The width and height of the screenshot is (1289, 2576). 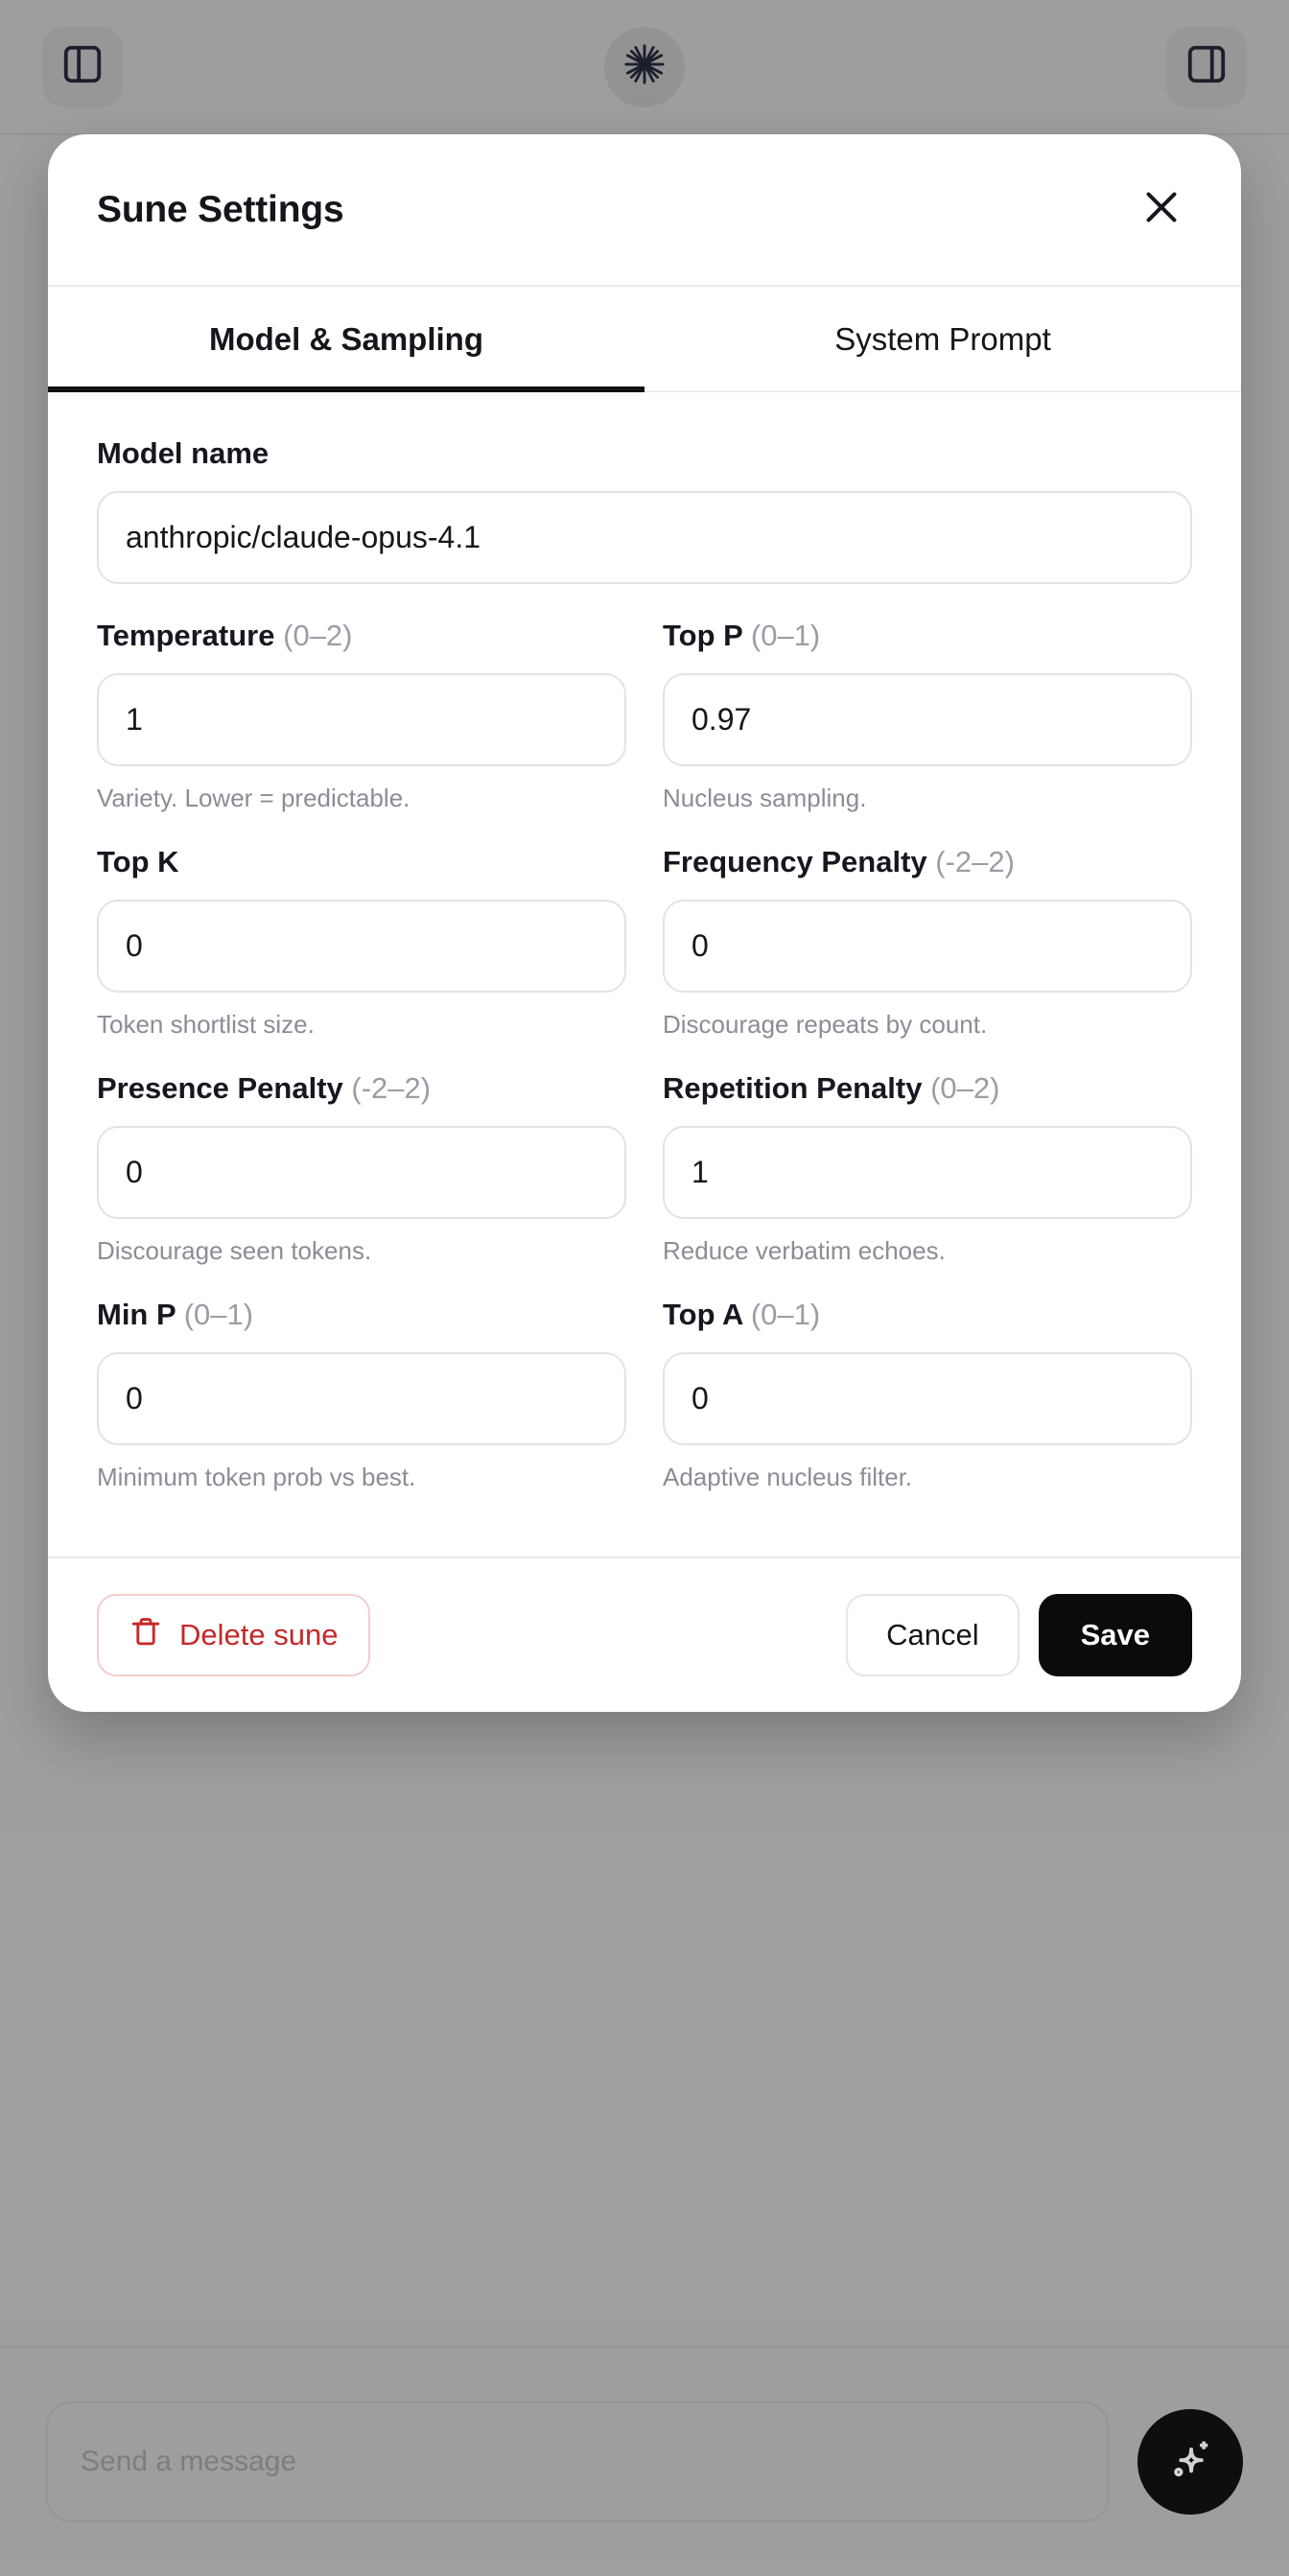 What do you see at coordinates (183, 453) in the screenshot?
I see `model-name-label: Model name` at bounding box center [183, 453].